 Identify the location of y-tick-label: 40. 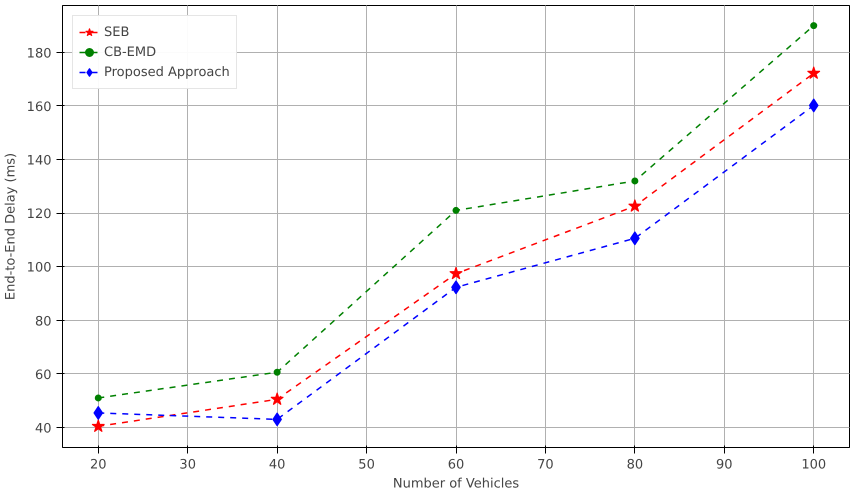
(43, 428).